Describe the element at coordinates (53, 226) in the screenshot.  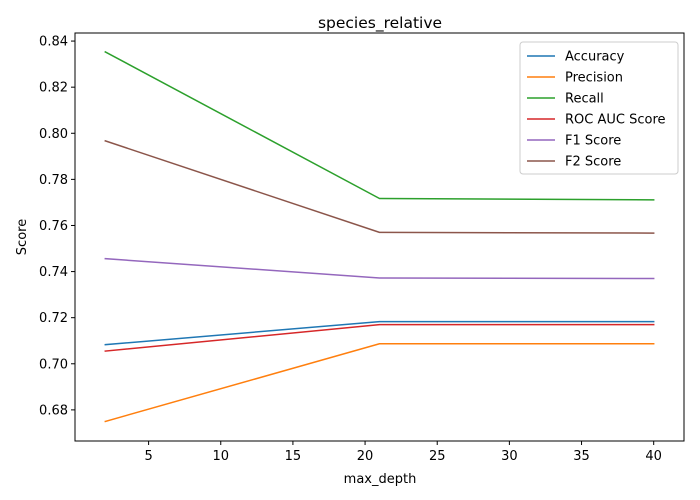
I see `y-tick-label: 0.76` at that location.